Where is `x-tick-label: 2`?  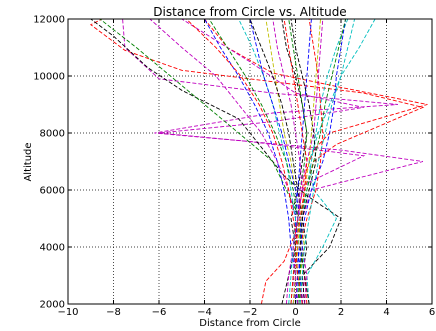
x-tick-label: 2 is located at coordinates (341, 312).